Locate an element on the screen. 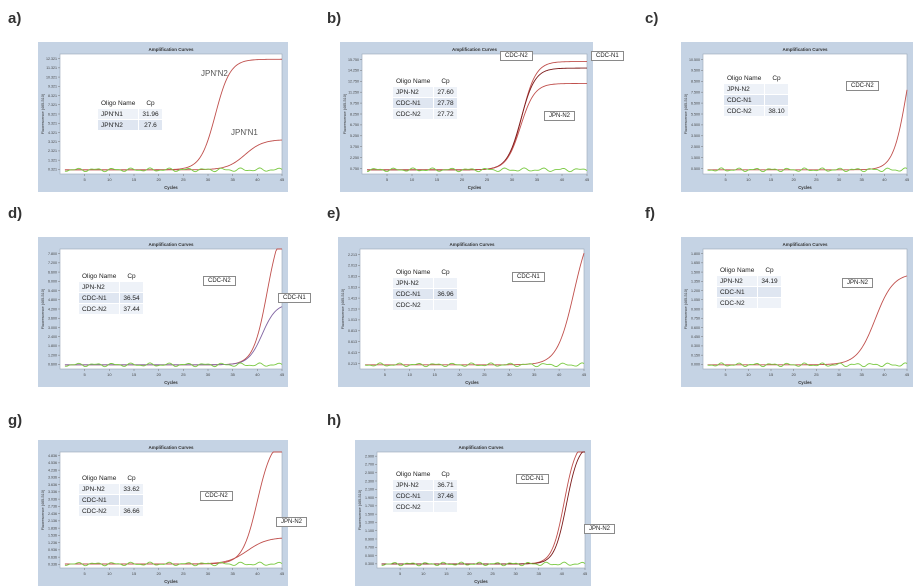 This screenshot has height=586, width=913. y-tick-label: 6.321 is located at coordinates (52, 114).